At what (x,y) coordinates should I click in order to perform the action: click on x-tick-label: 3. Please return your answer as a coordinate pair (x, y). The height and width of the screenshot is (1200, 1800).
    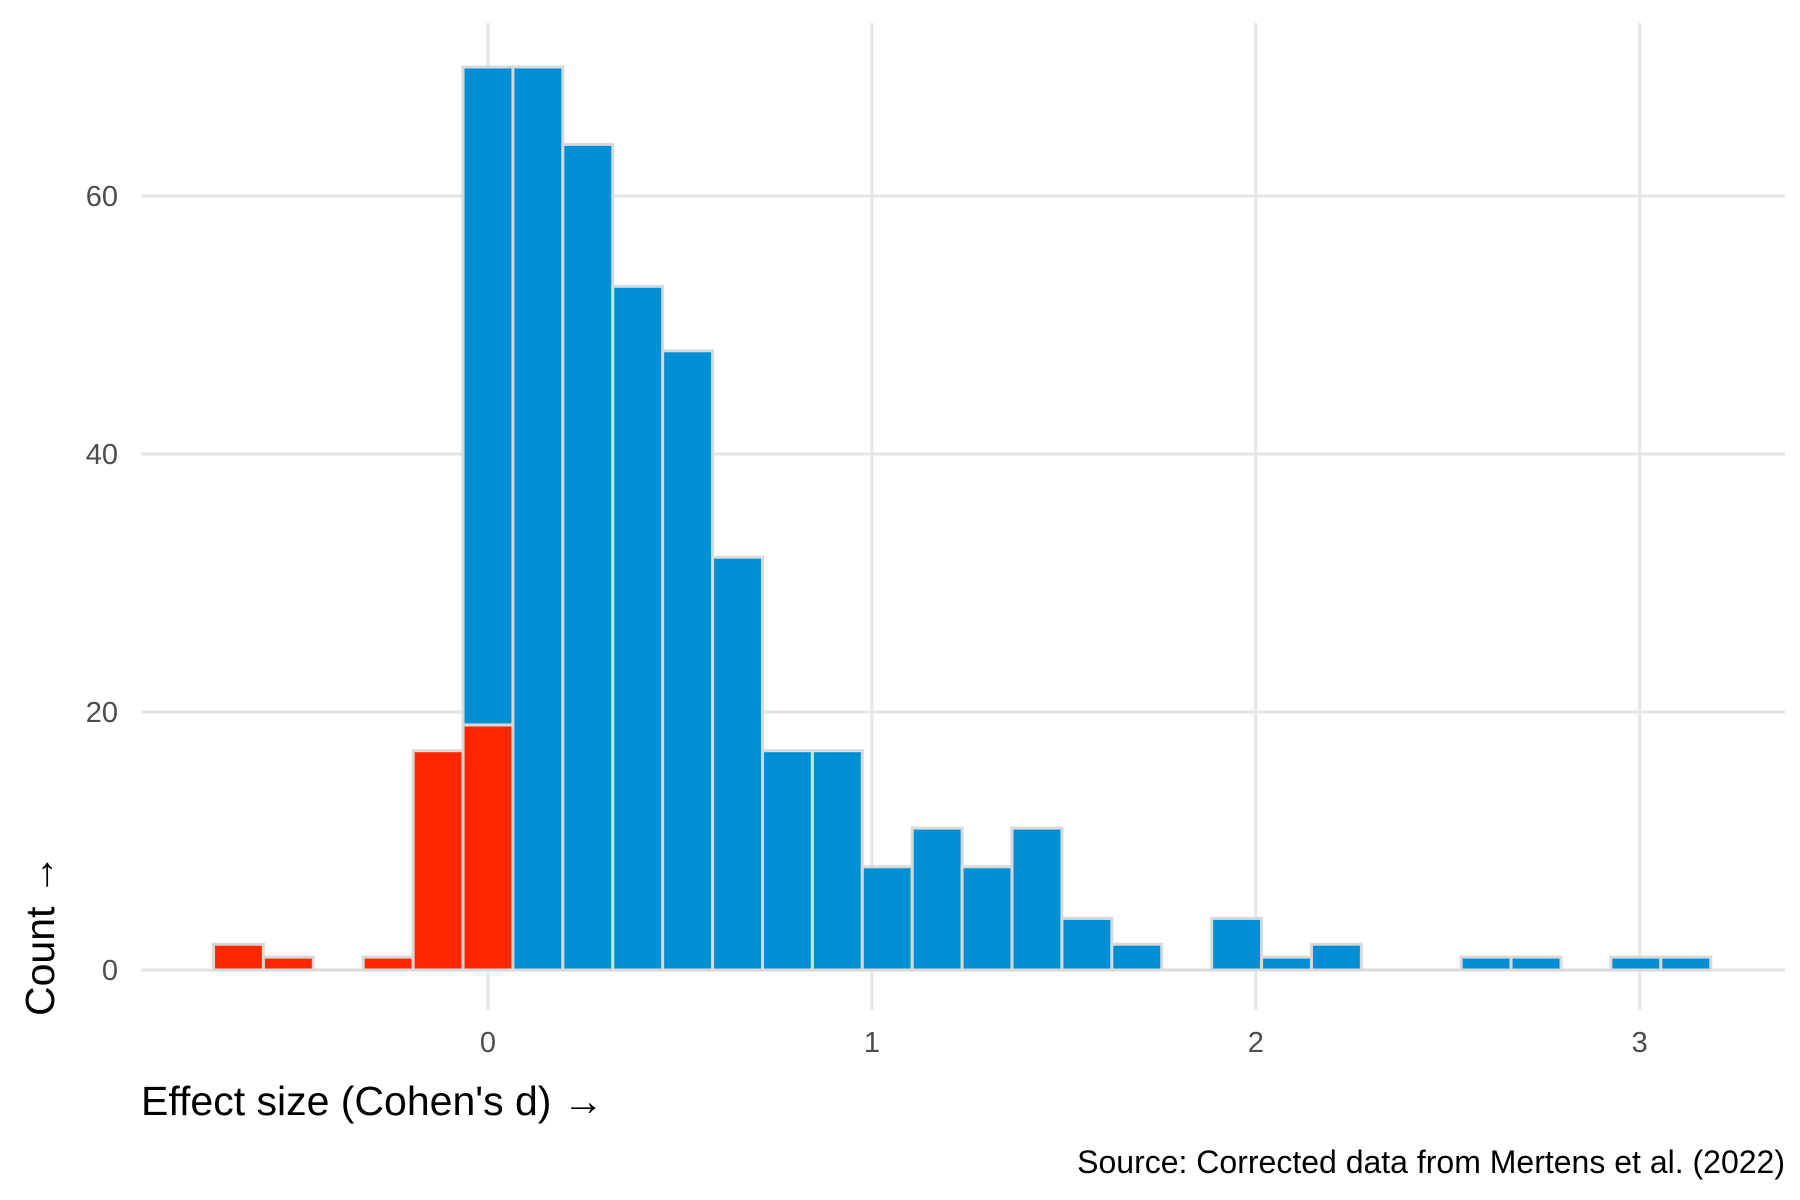
    Looking at the image, I should click on (1640, 1043).